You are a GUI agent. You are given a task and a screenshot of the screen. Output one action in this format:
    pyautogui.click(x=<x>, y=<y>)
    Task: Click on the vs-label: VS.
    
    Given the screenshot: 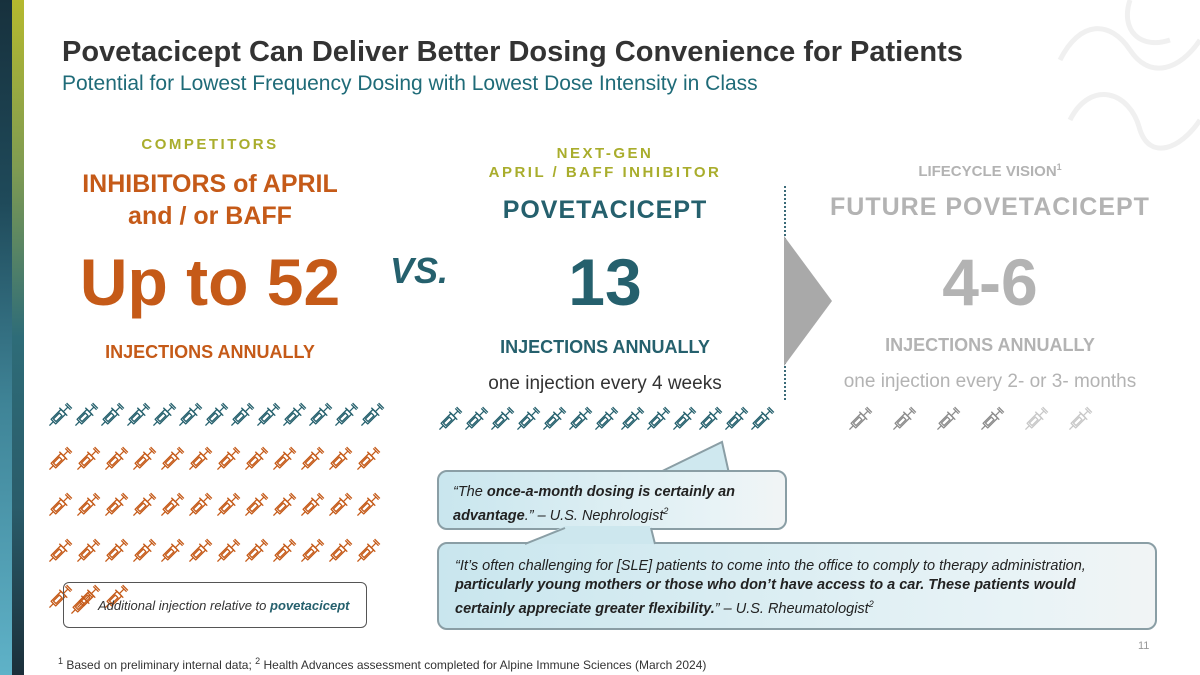 What is the action you would take?
    pyautogui.click(x=419, y=270)
    